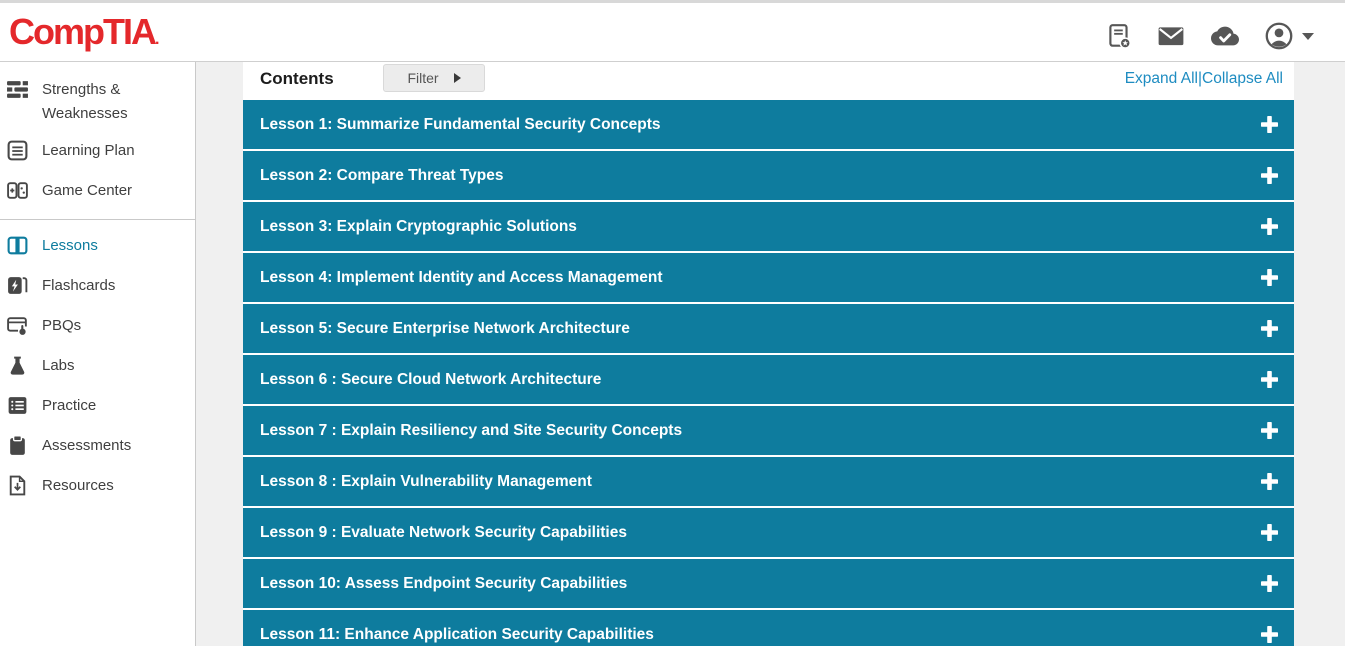 The height and width of the screenshot is (646, 1345). I want to click on list-icon, so click(17, 407).